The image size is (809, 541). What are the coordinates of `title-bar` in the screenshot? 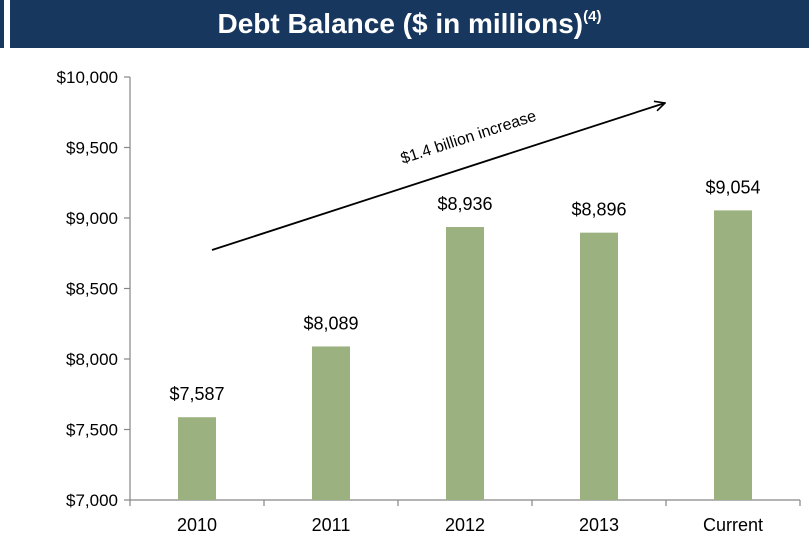 It's located at (409, 24).